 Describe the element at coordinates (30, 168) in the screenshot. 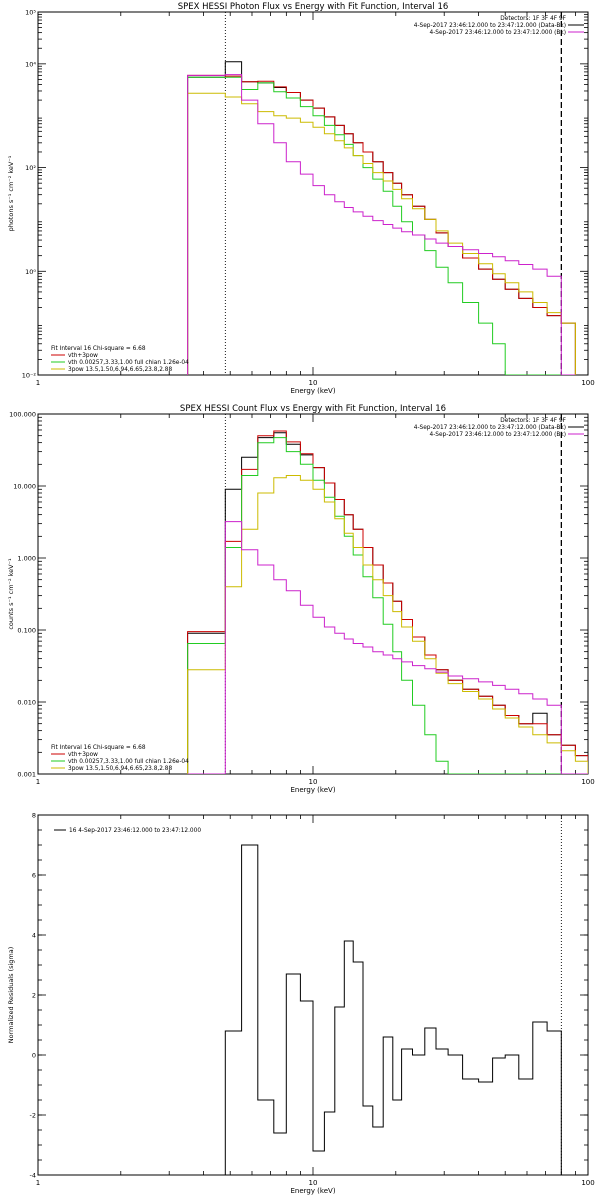

I see `y-tick-label: 10²` at that location.